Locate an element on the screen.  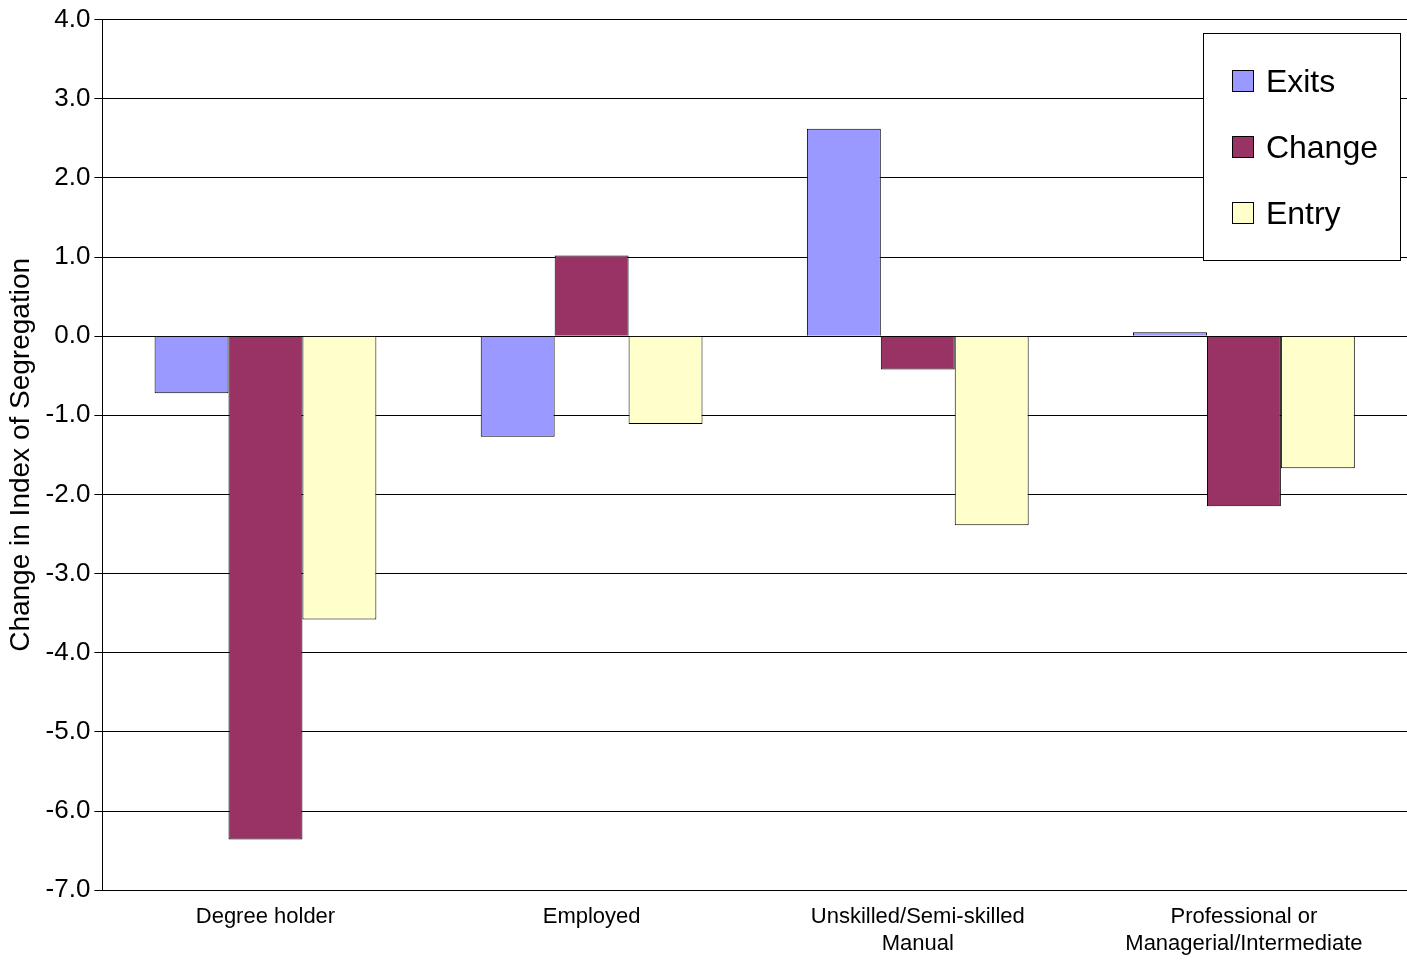
y-tick-label: -4.0 is located at coordinates (68, 650).